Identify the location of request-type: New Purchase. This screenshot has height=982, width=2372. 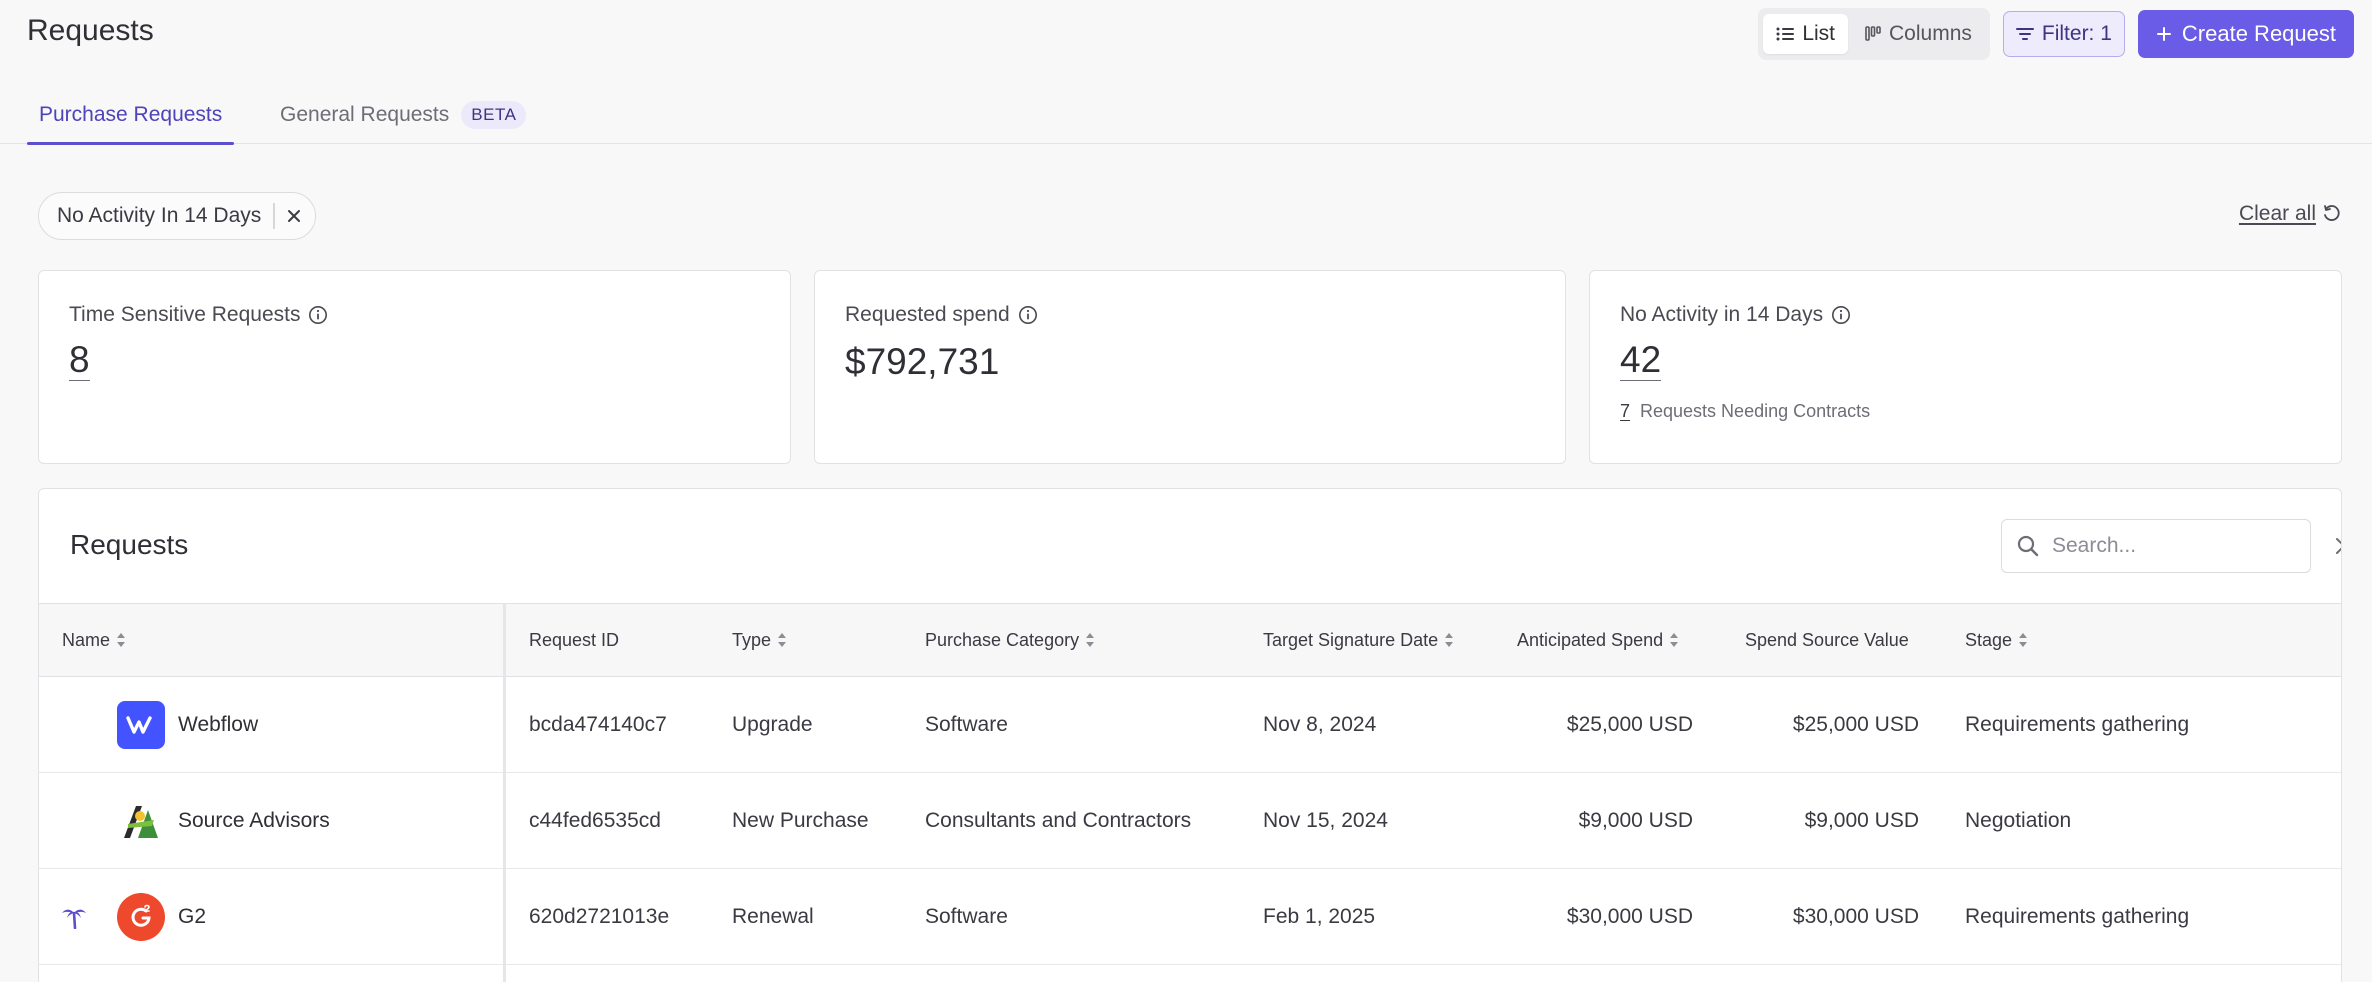
(800, 820).